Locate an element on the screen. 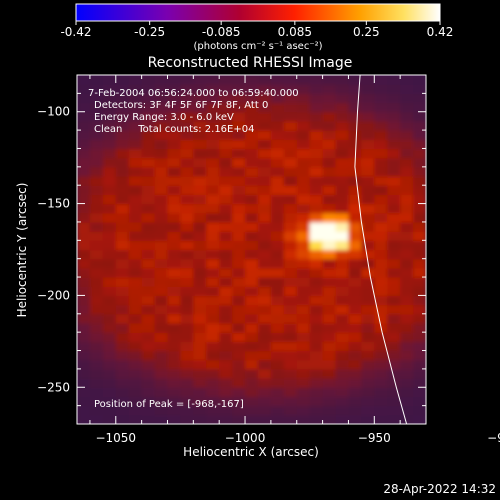  annotation-total-counts: Clean Total counts: 2.16E+04 is located at coordinates (174, 129).